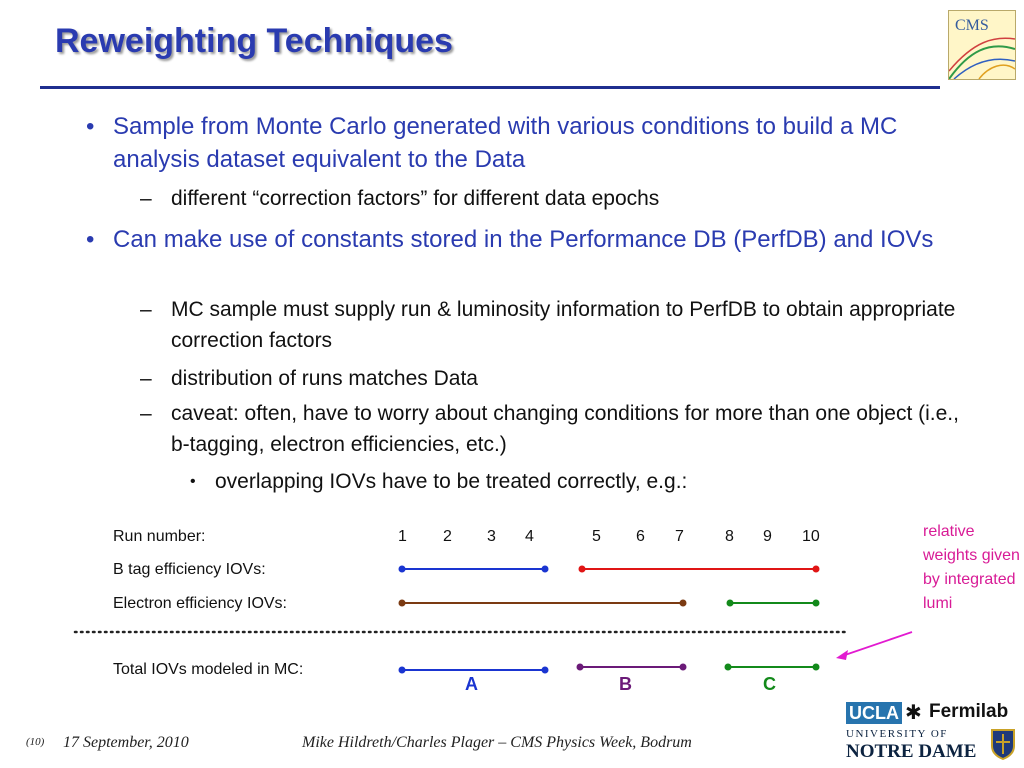 This screenshot has height=768, width=1024. Describe the element at coordinates (913, 713) in the screenshot. I see `fermilab-mark-icon: ✱` at that location.